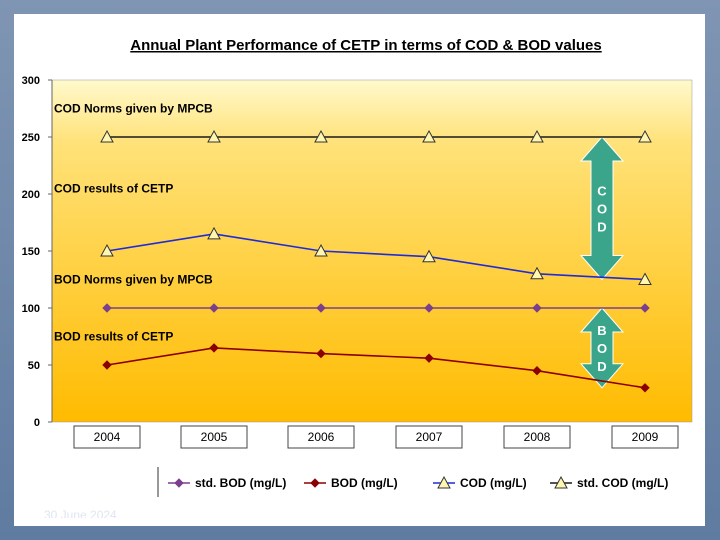 The height and width of the screenshot is (540, 720). What do you see at coordinates (31, 138) in the screenshot?
I see `y-tick-label: 250` at bounding box center [31, 138].